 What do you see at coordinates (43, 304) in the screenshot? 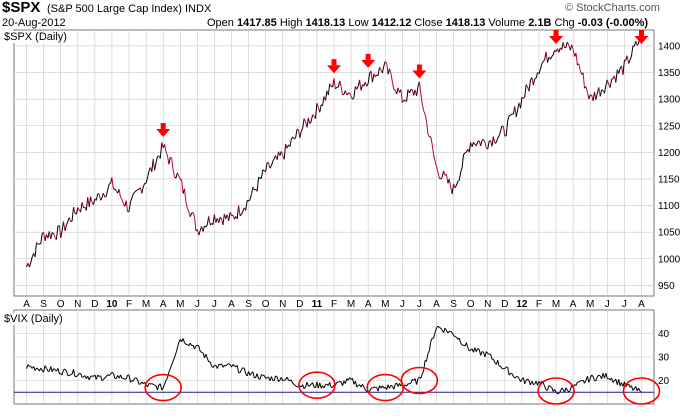
I see `x-tick-label: S` at bounding box center [43, 304].